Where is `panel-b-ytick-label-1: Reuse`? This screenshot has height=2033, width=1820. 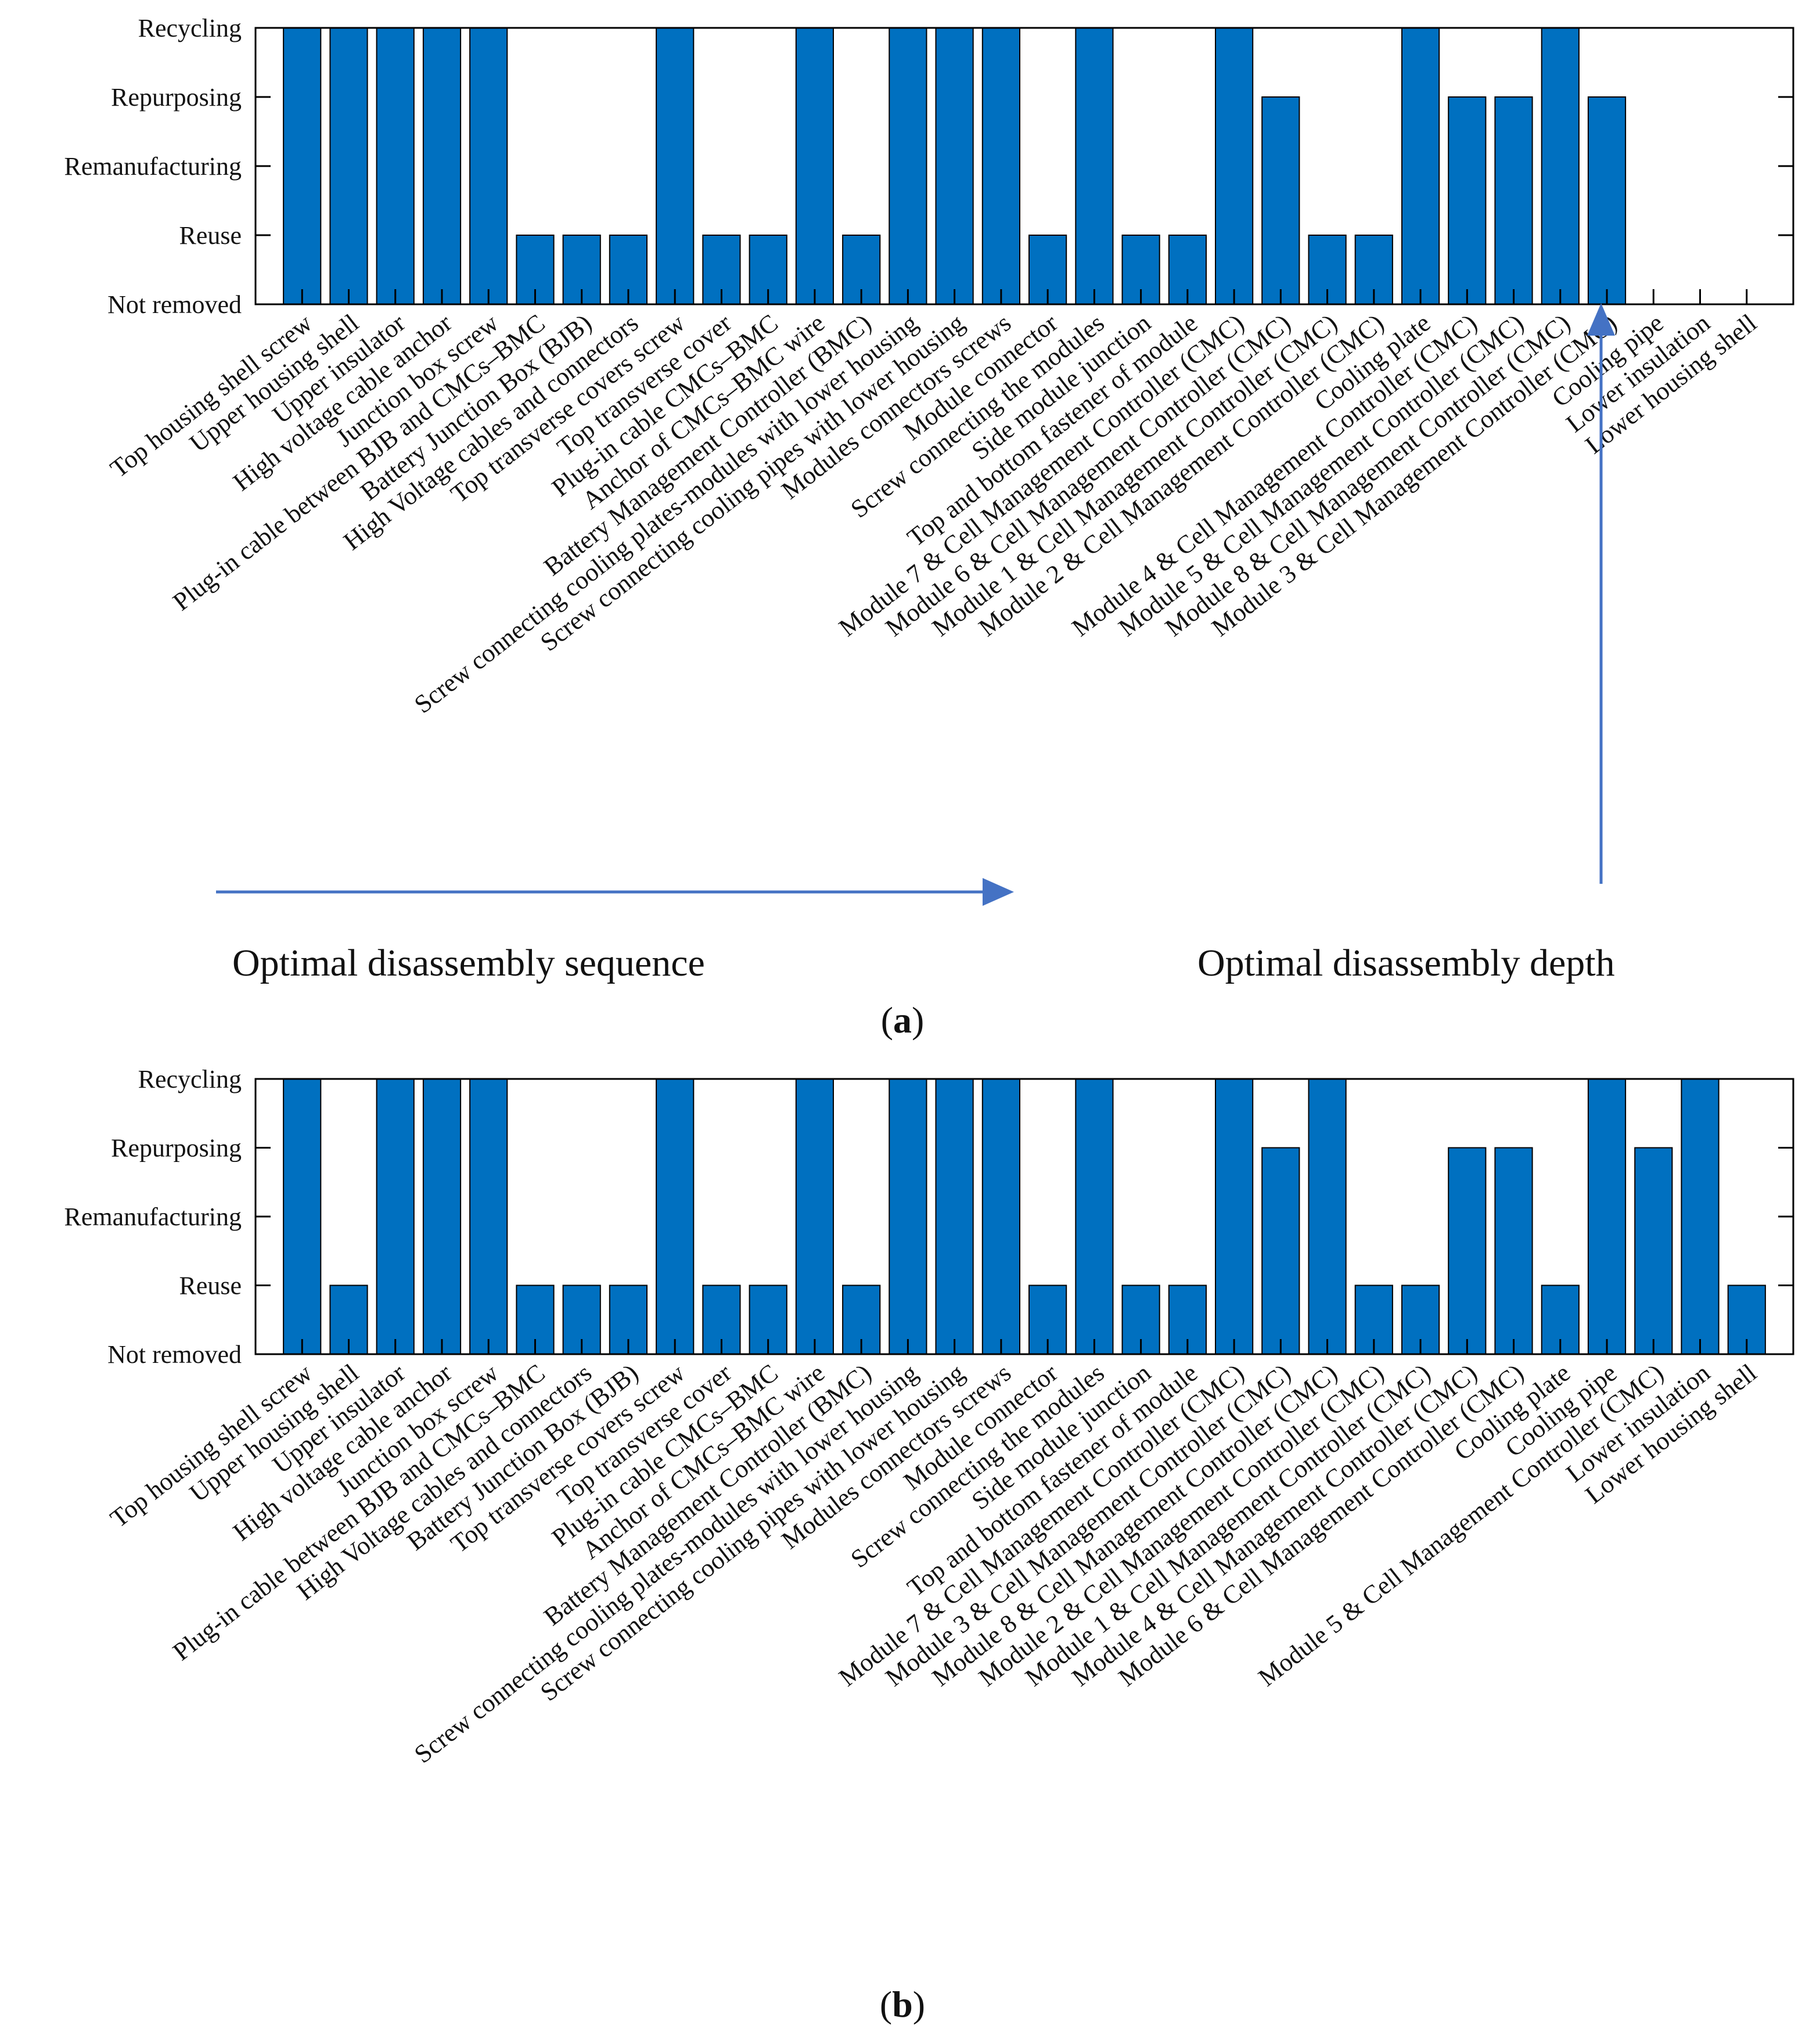
panel-b-ytick-label-1: Reuse is located at coordinates (210, 1286).